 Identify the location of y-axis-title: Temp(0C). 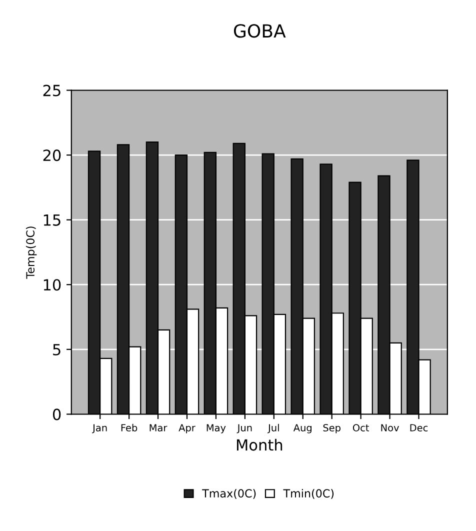
(31, 252).